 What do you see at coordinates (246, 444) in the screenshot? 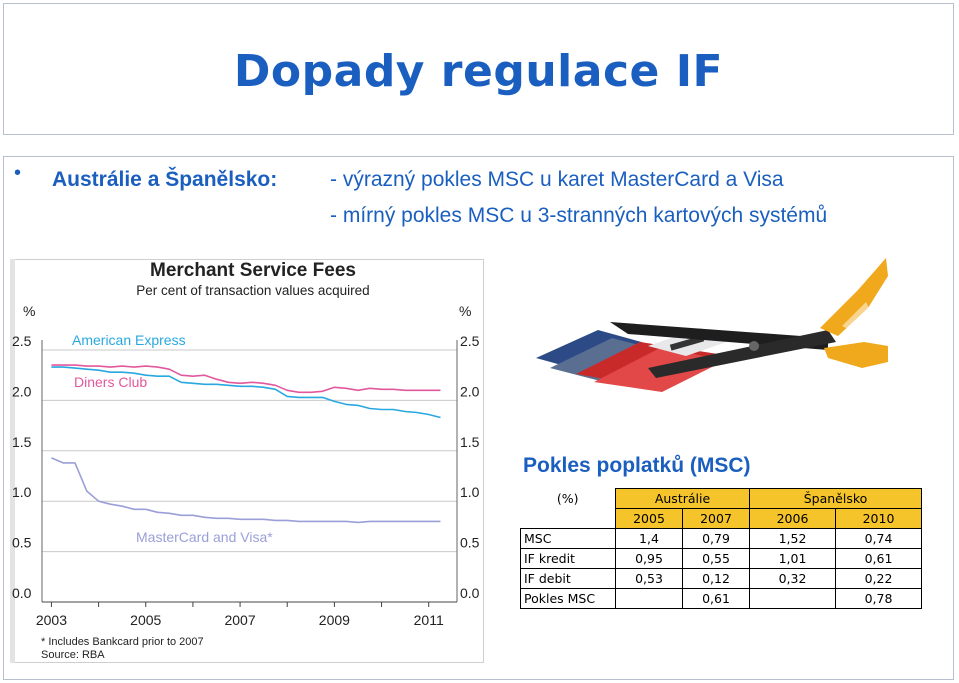
I see `series-lines` at bounding box center [246, 444].